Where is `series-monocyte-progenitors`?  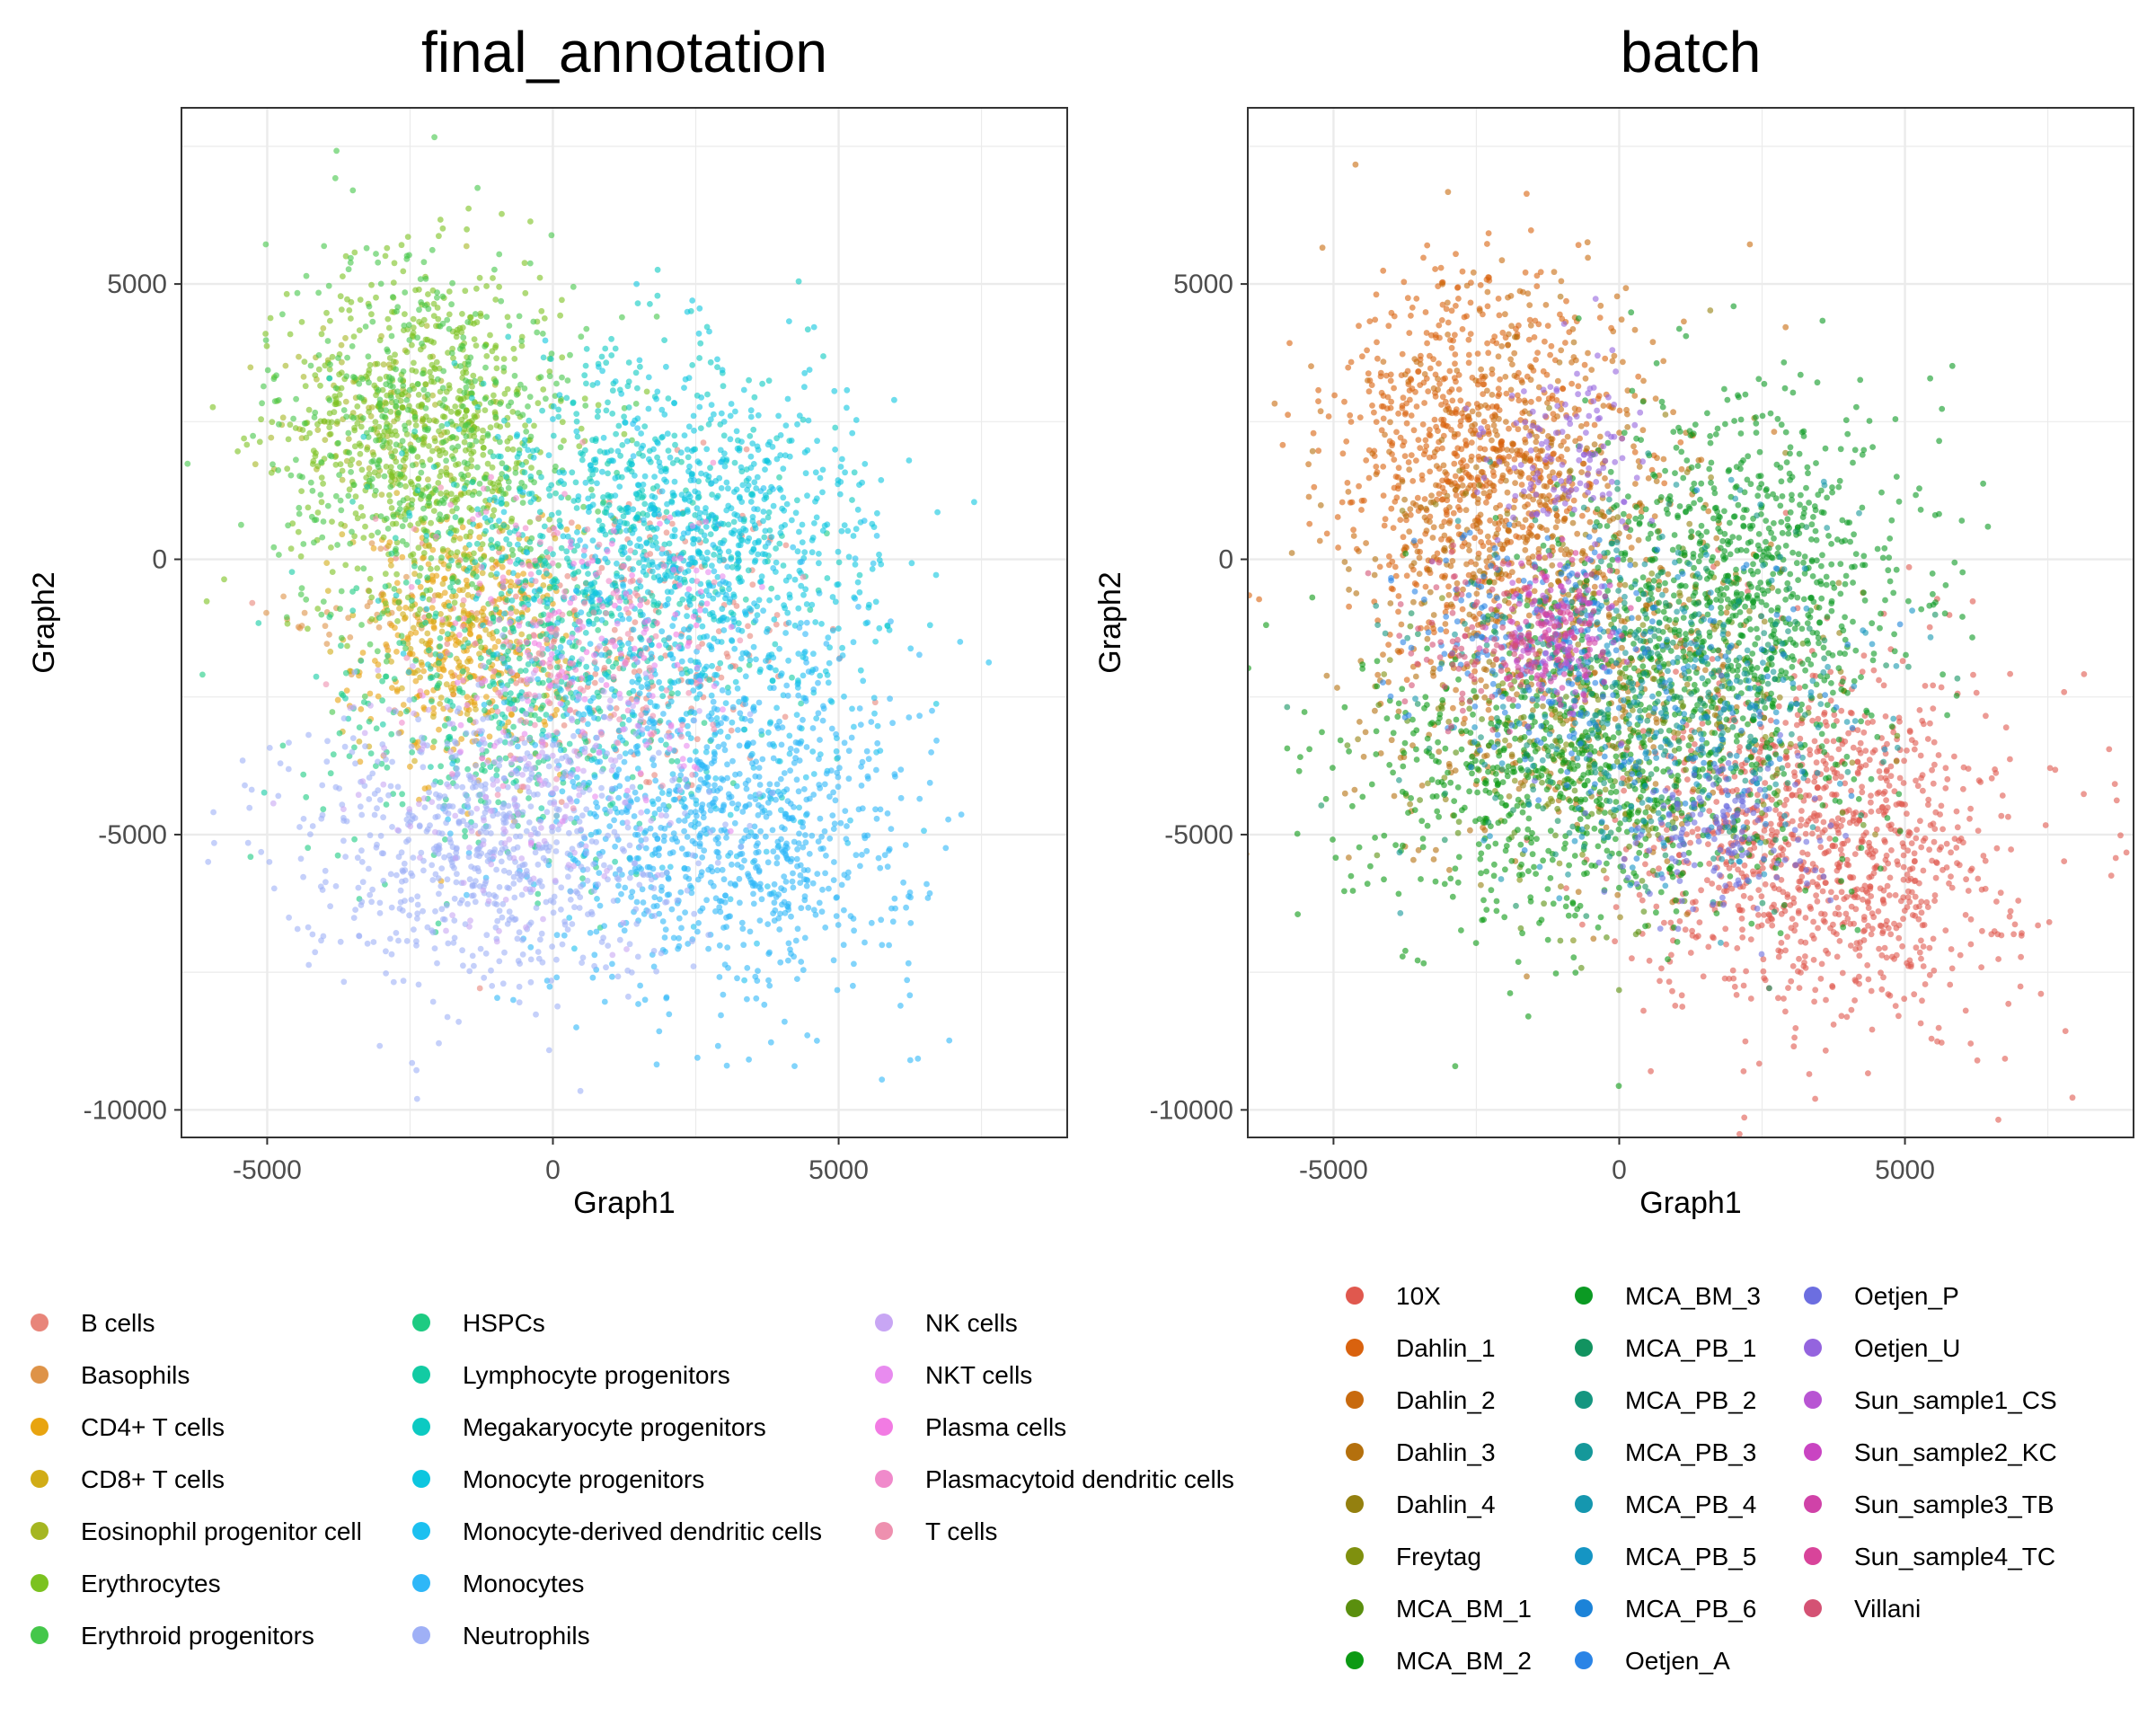 series-monocyte-progenitors is located at coordinates (689, 553).